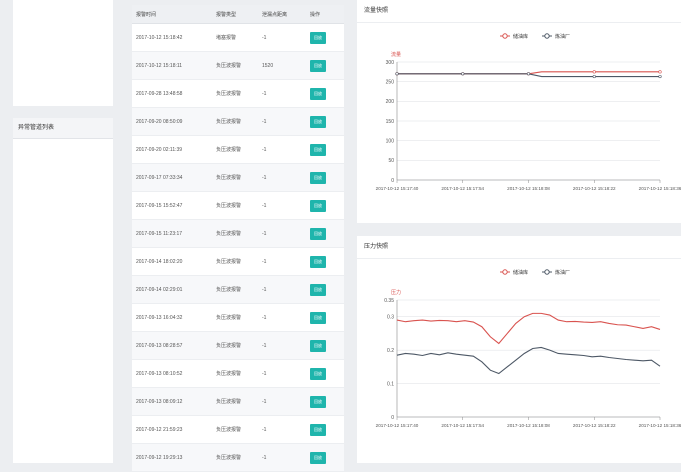  I want to click on table-row: 2017-09-15 15:52:47 负压波报警 -1 回放, so click(238, 205).